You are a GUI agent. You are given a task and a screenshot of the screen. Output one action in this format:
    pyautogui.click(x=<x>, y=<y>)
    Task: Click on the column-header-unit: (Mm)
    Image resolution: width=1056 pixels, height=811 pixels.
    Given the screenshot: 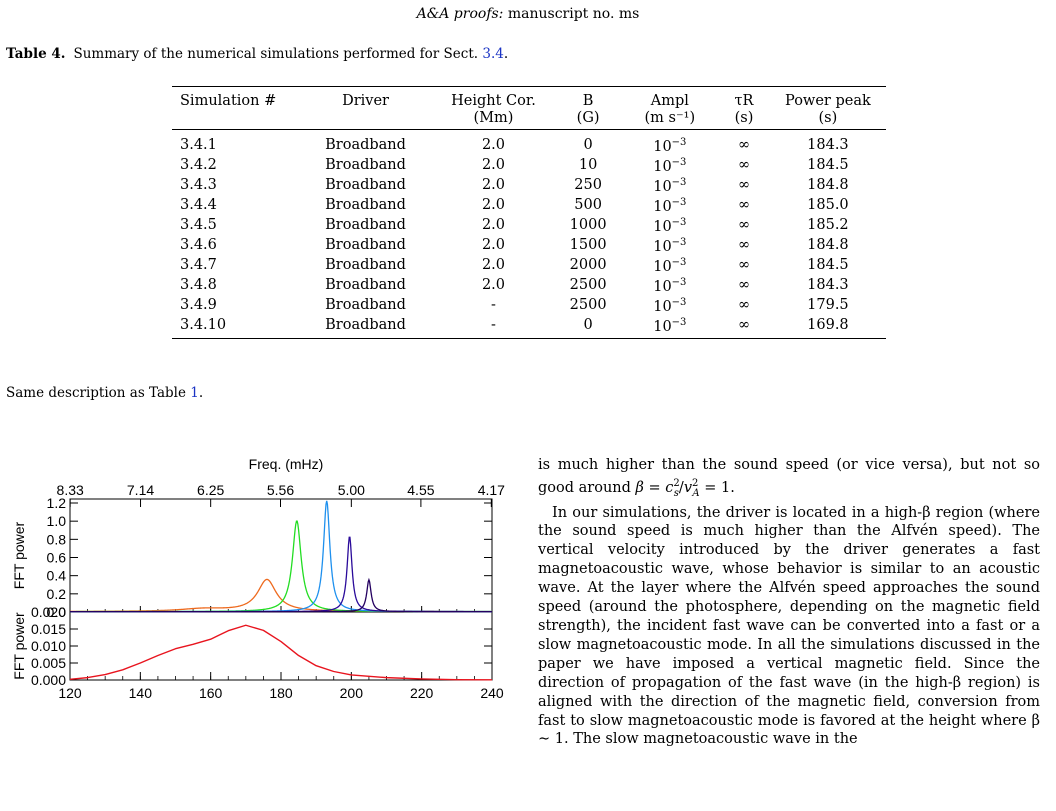 What is the action you would take?
    pyautogui.click(x=493, y=118)
    